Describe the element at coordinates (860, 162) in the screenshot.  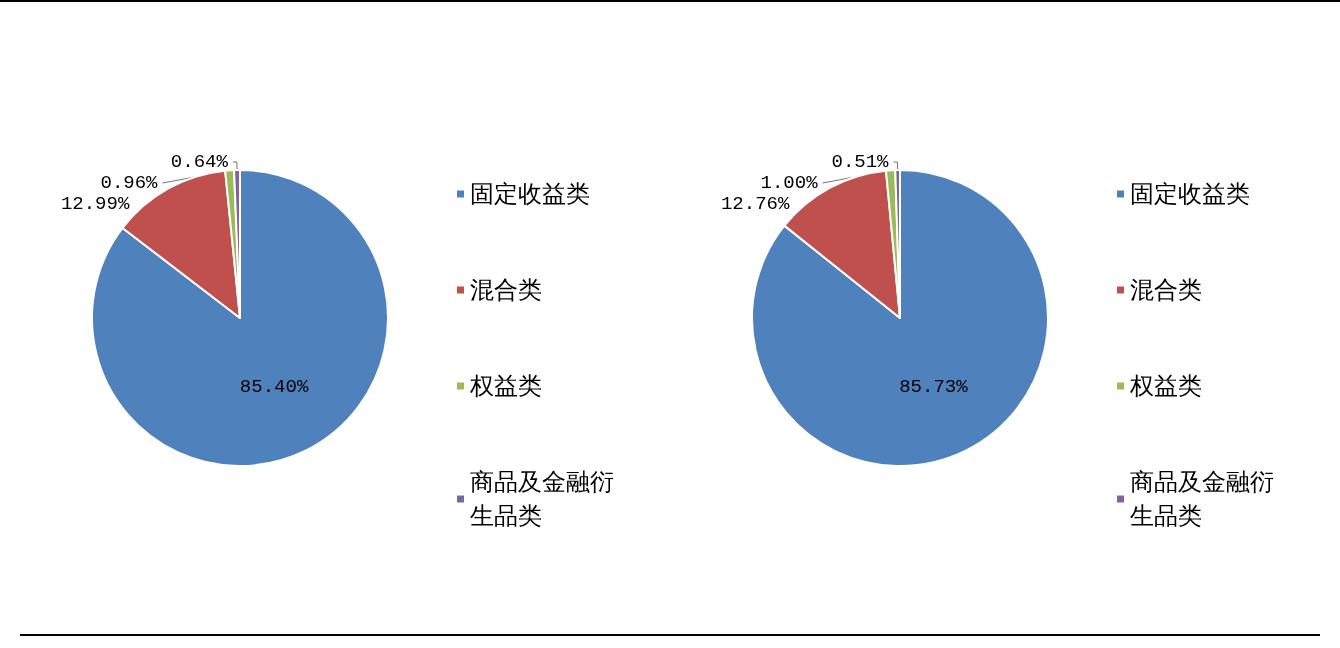
I see `data-label: 0.51%` at that location.